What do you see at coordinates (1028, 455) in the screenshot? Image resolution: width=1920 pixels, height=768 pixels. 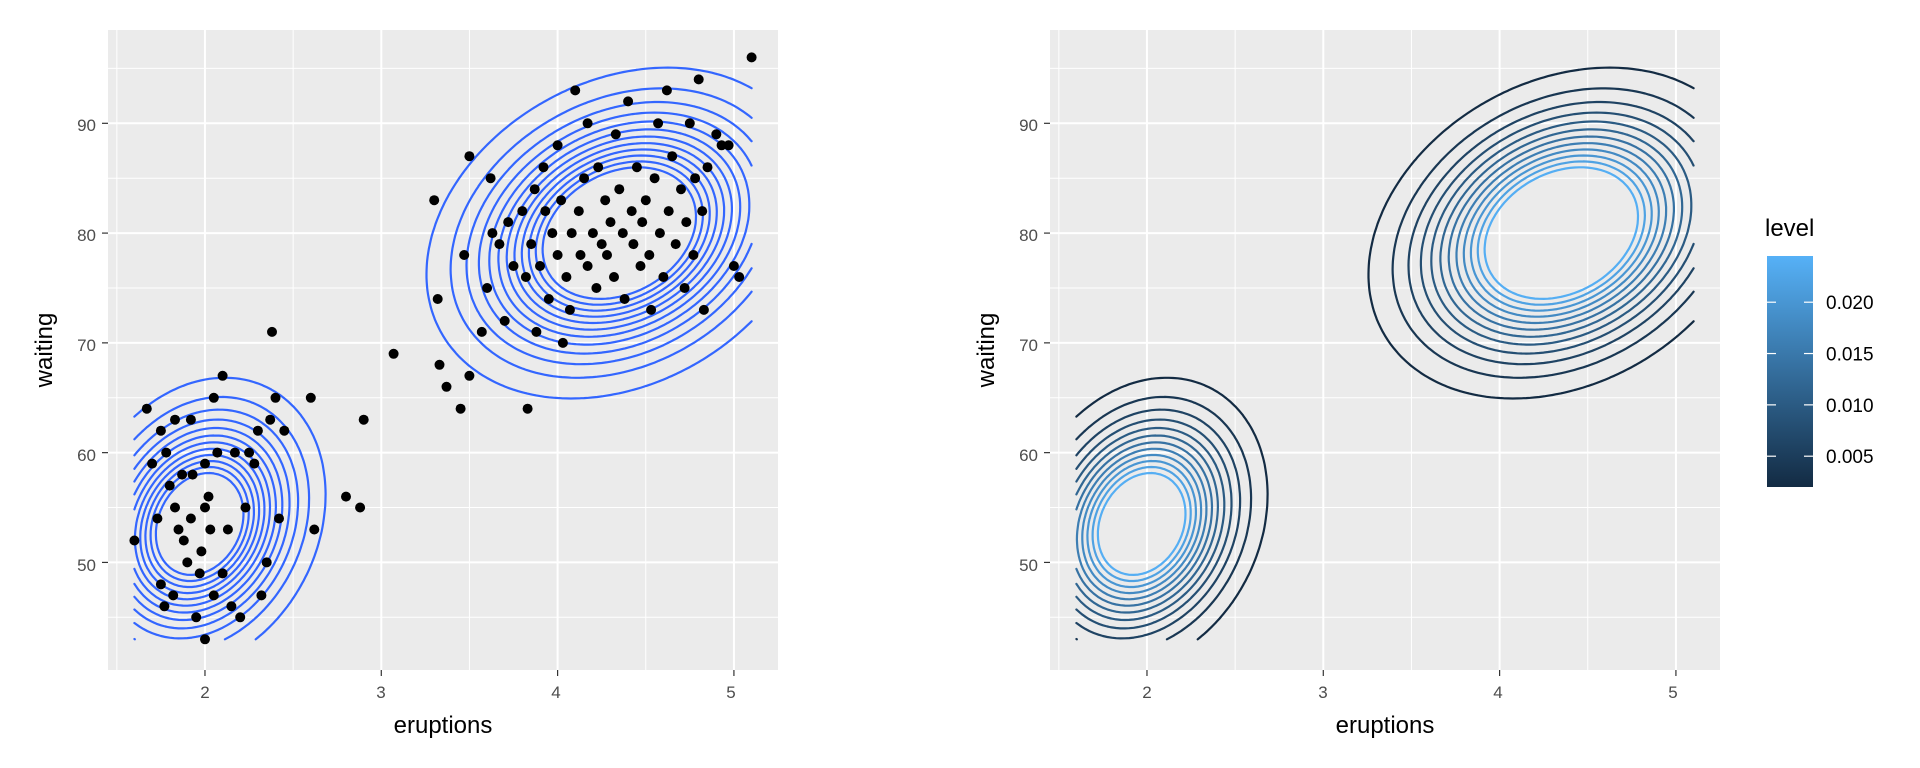 I see `right-y-tick-label: 60` at bounding box center [1028, 455].